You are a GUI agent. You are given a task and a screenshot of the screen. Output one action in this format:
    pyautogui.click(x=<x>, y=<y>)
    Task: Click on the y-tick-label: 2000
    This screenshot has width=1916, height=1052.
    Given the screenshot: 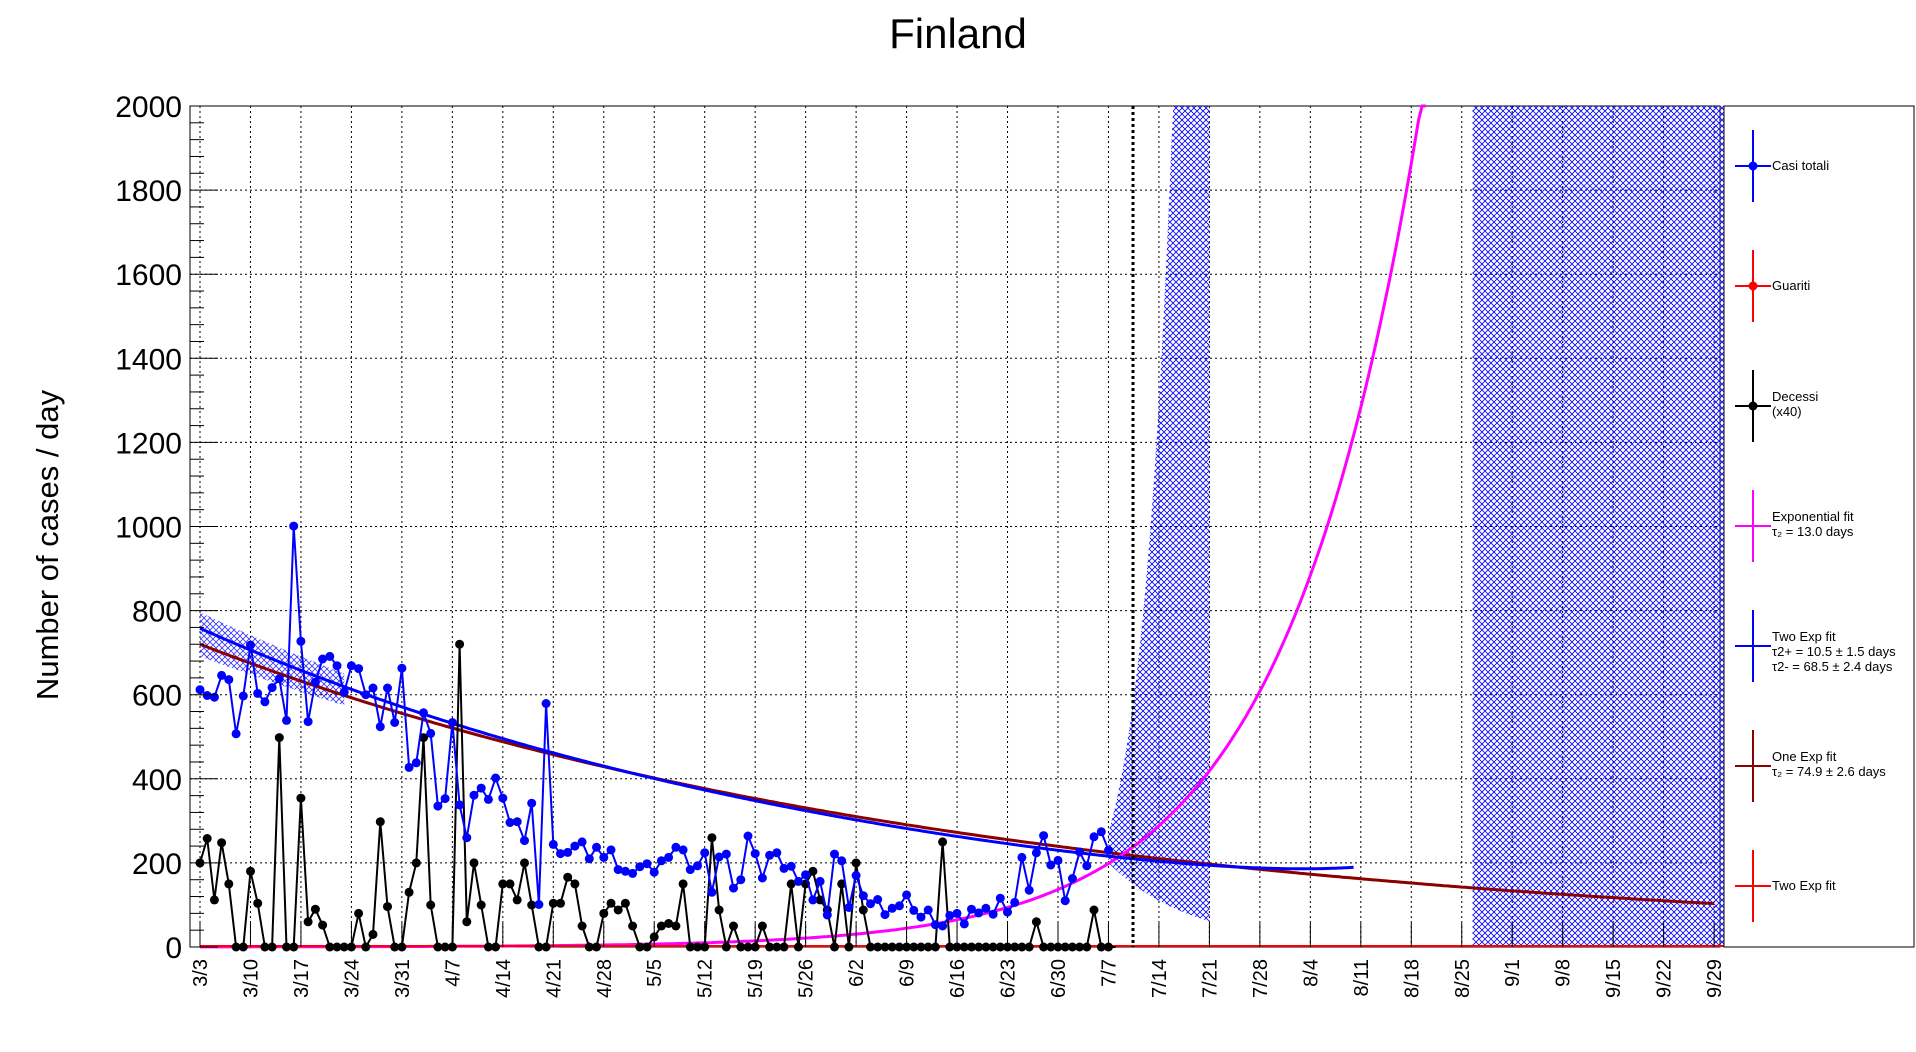 What is the action you would take?
    pyautogui.click(x=148, y=107)
    